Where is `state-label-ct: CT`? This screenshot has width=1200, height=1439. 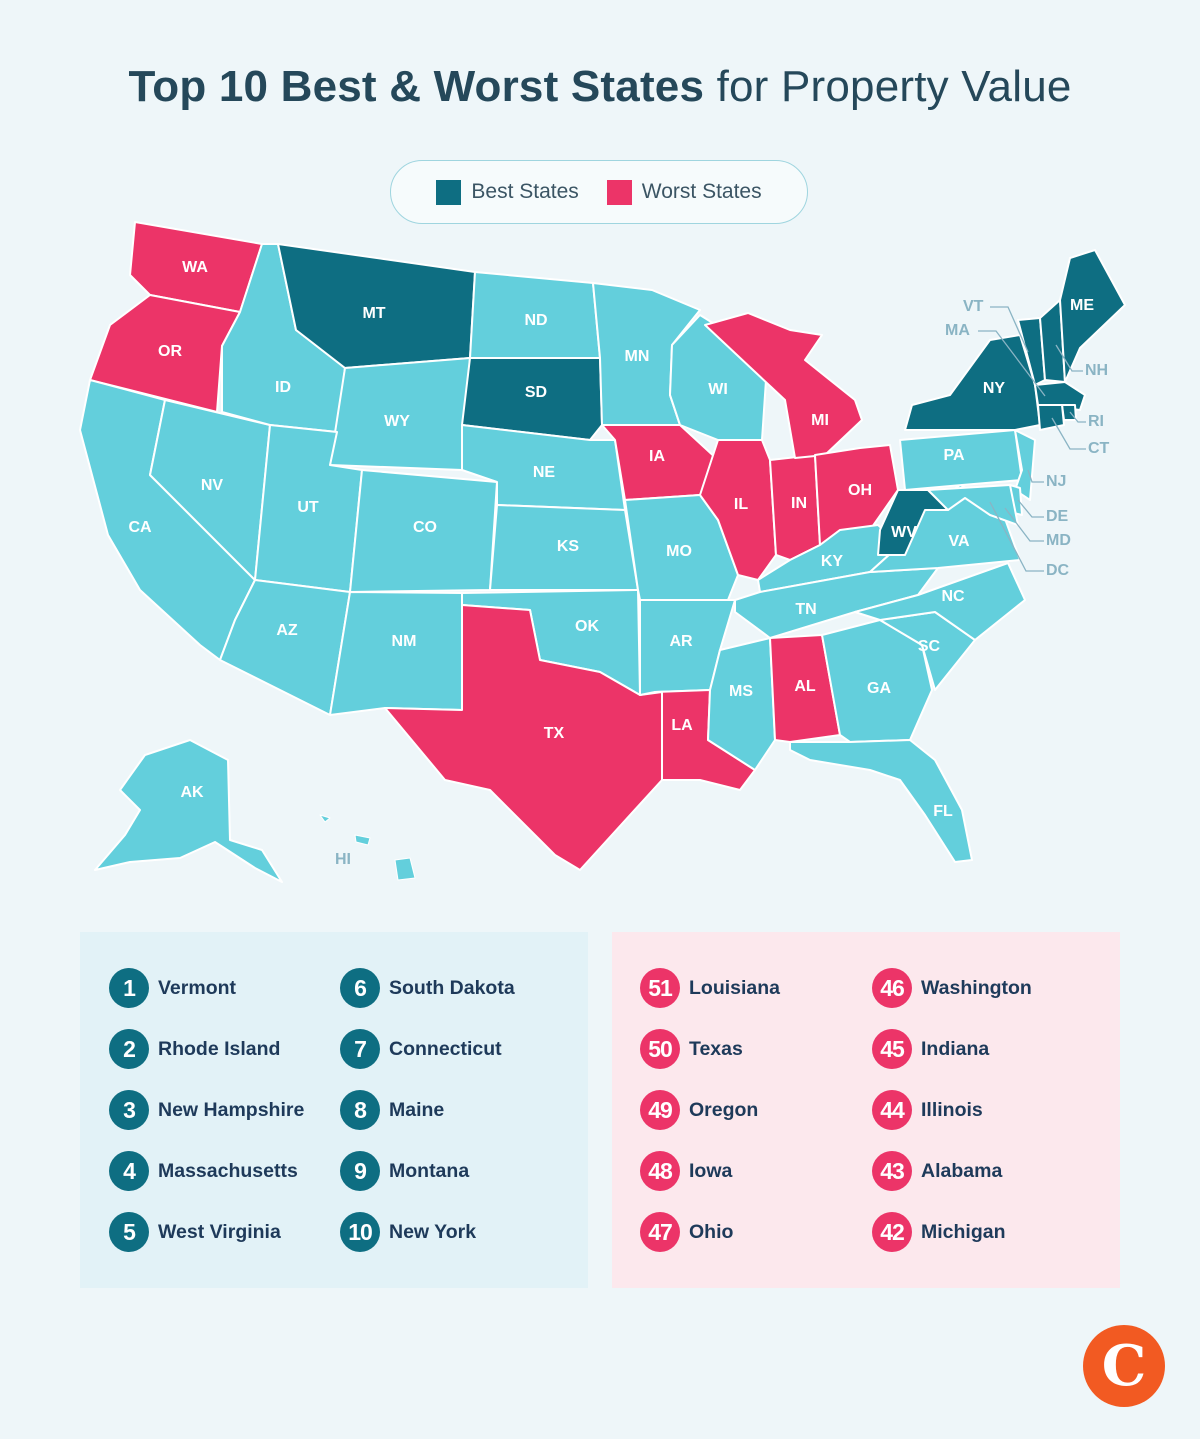
state-label-ct: CT is located at coordinates (1099, 448).